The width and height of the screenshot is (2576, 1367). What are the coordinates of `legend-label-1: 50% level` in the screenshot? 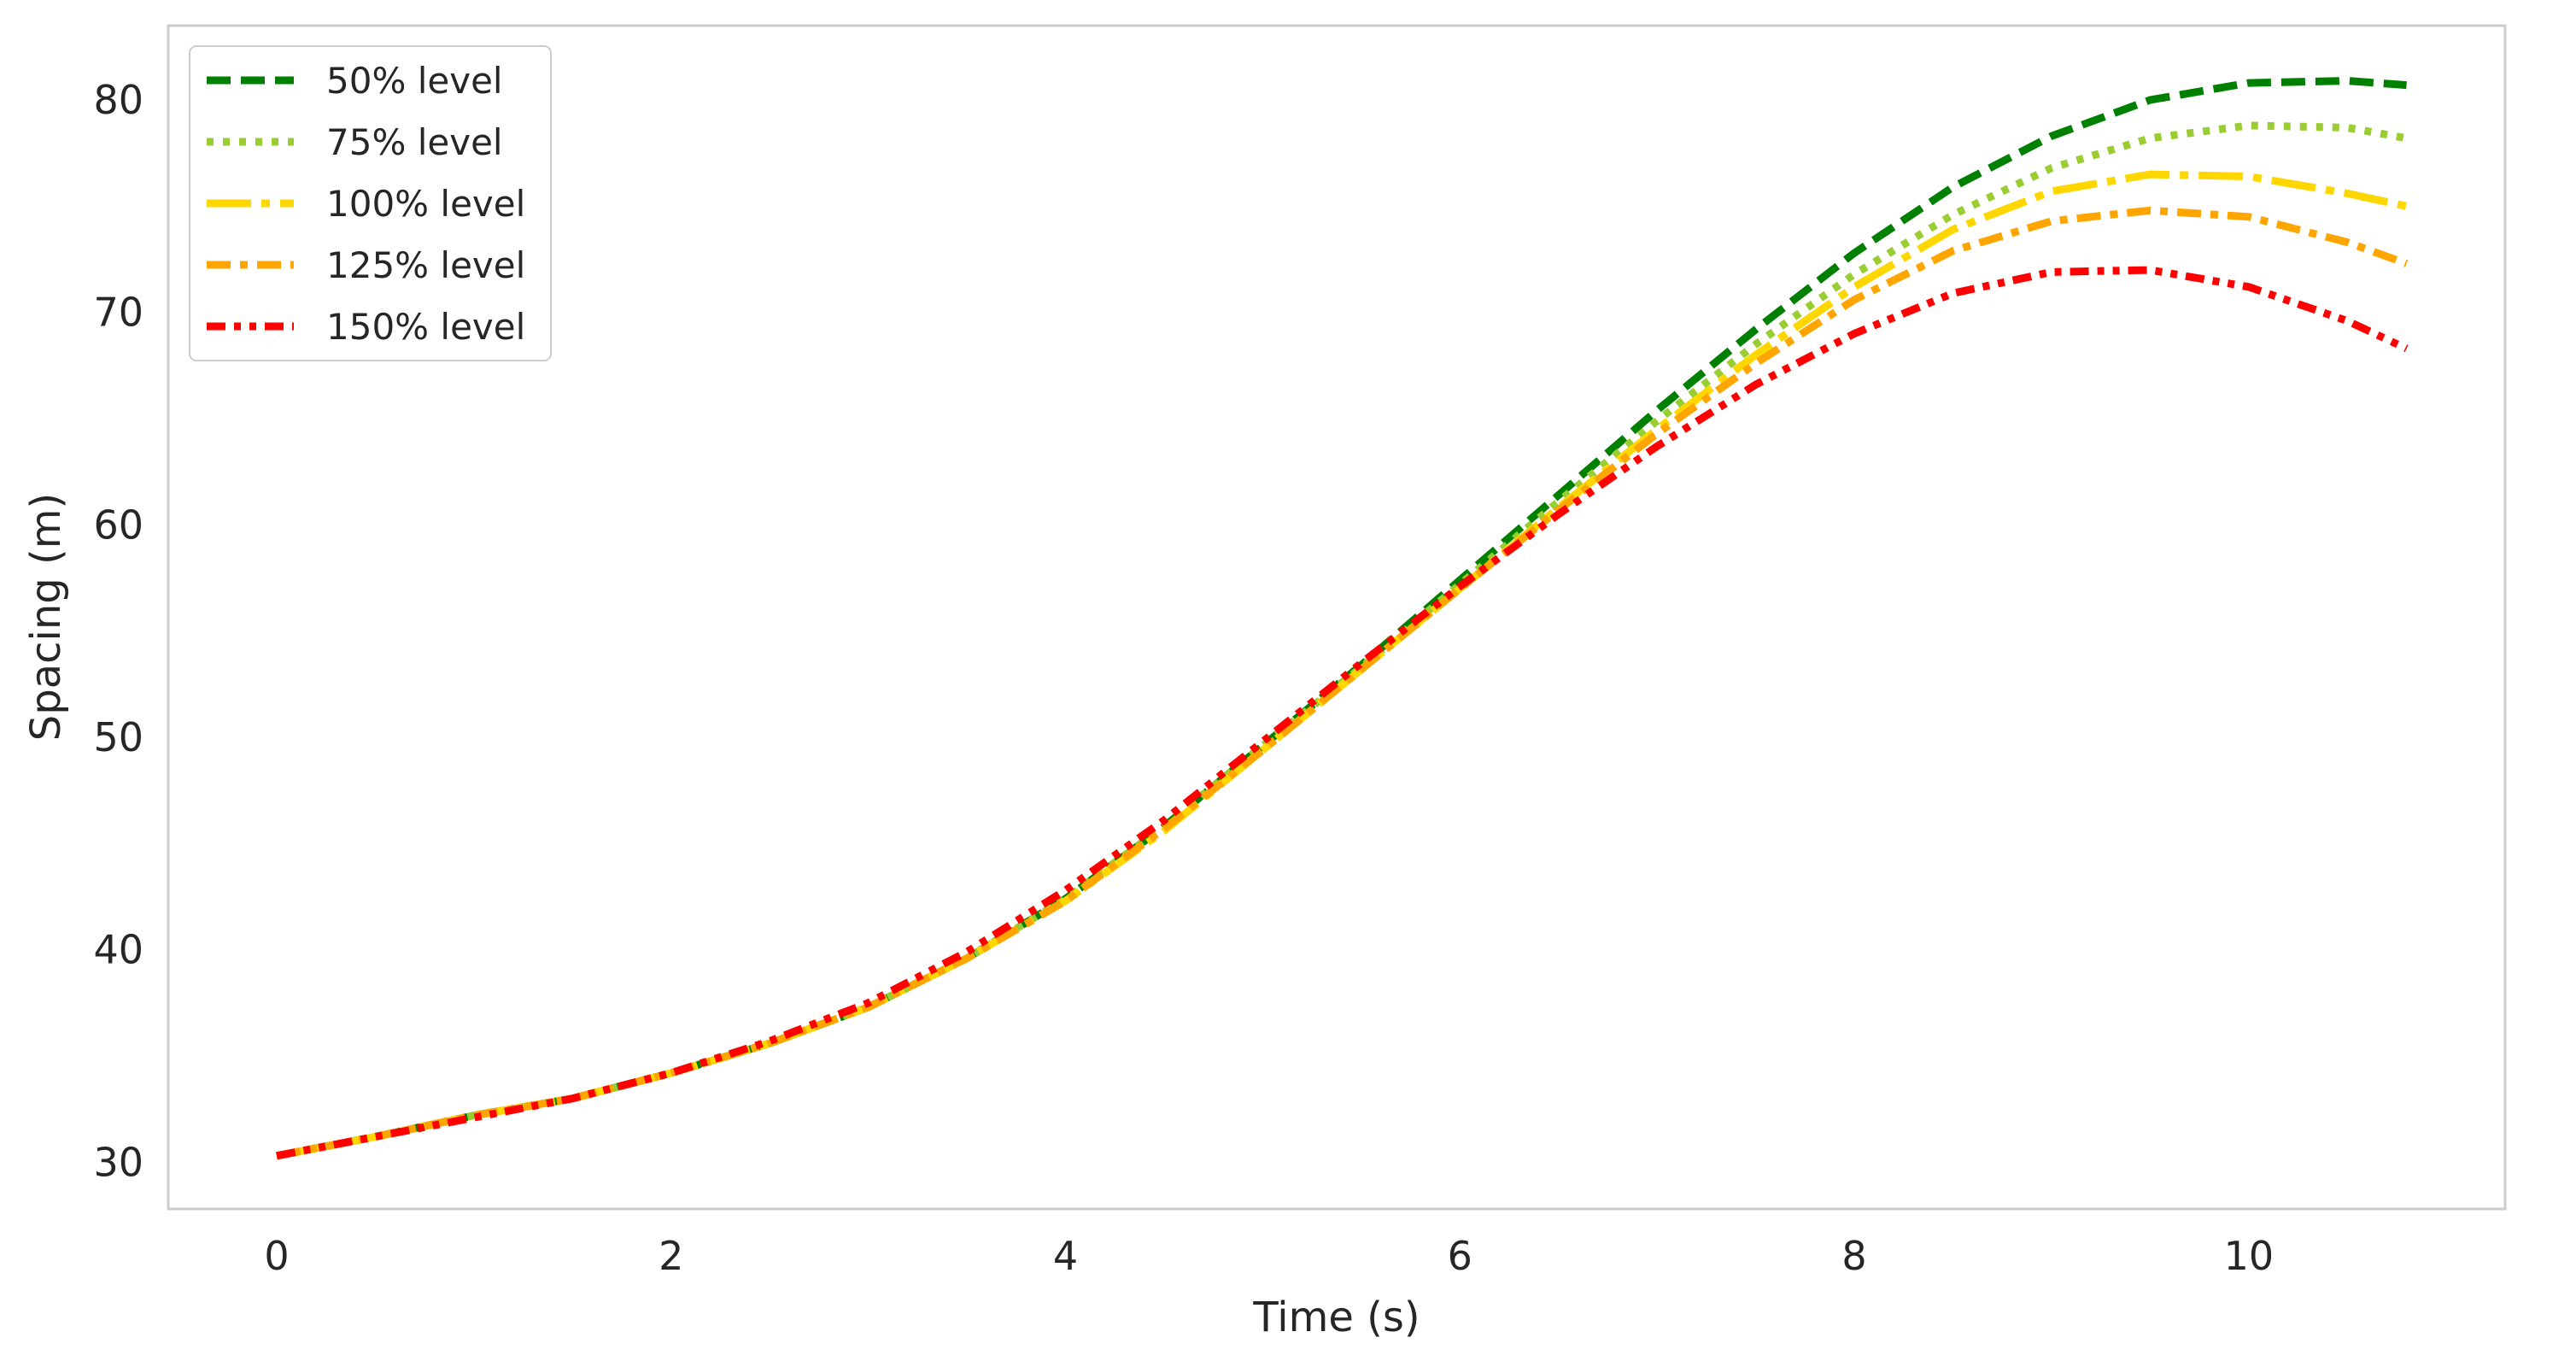 It's located at (414, 81).